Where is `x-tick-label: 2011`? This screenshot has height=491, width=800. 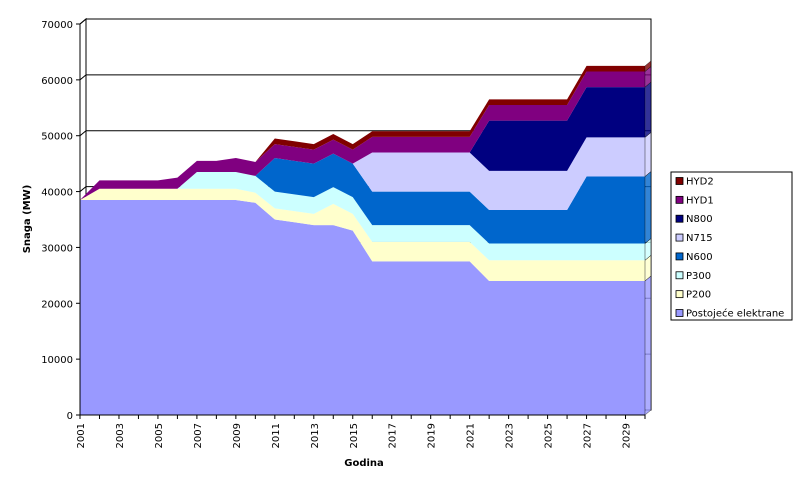 x-tick-label: 2011 is located at coordinates (276, 435).